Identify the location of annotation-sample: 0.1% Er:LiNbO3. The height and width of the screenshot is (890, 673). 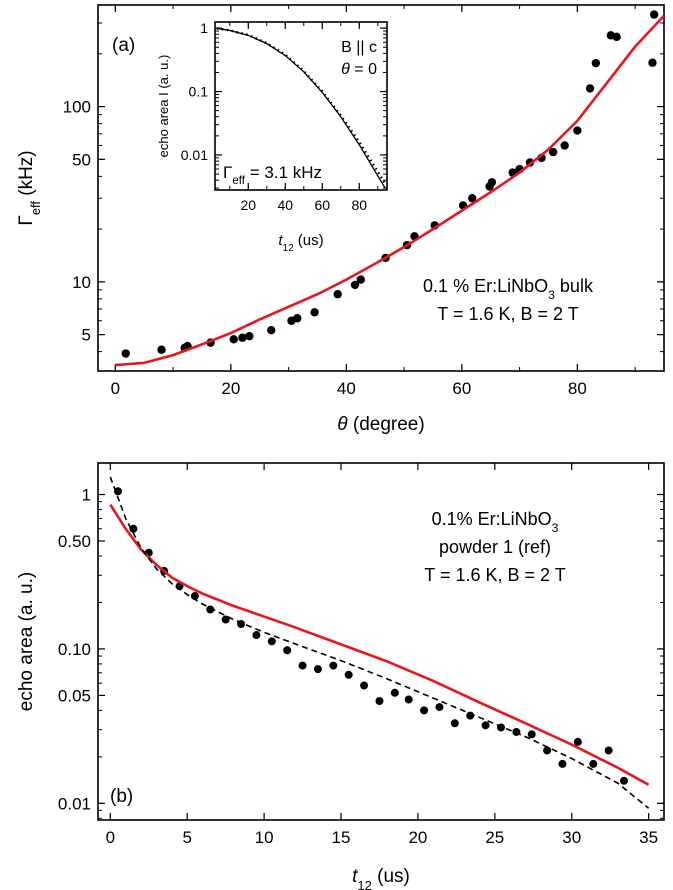
(495, 522).